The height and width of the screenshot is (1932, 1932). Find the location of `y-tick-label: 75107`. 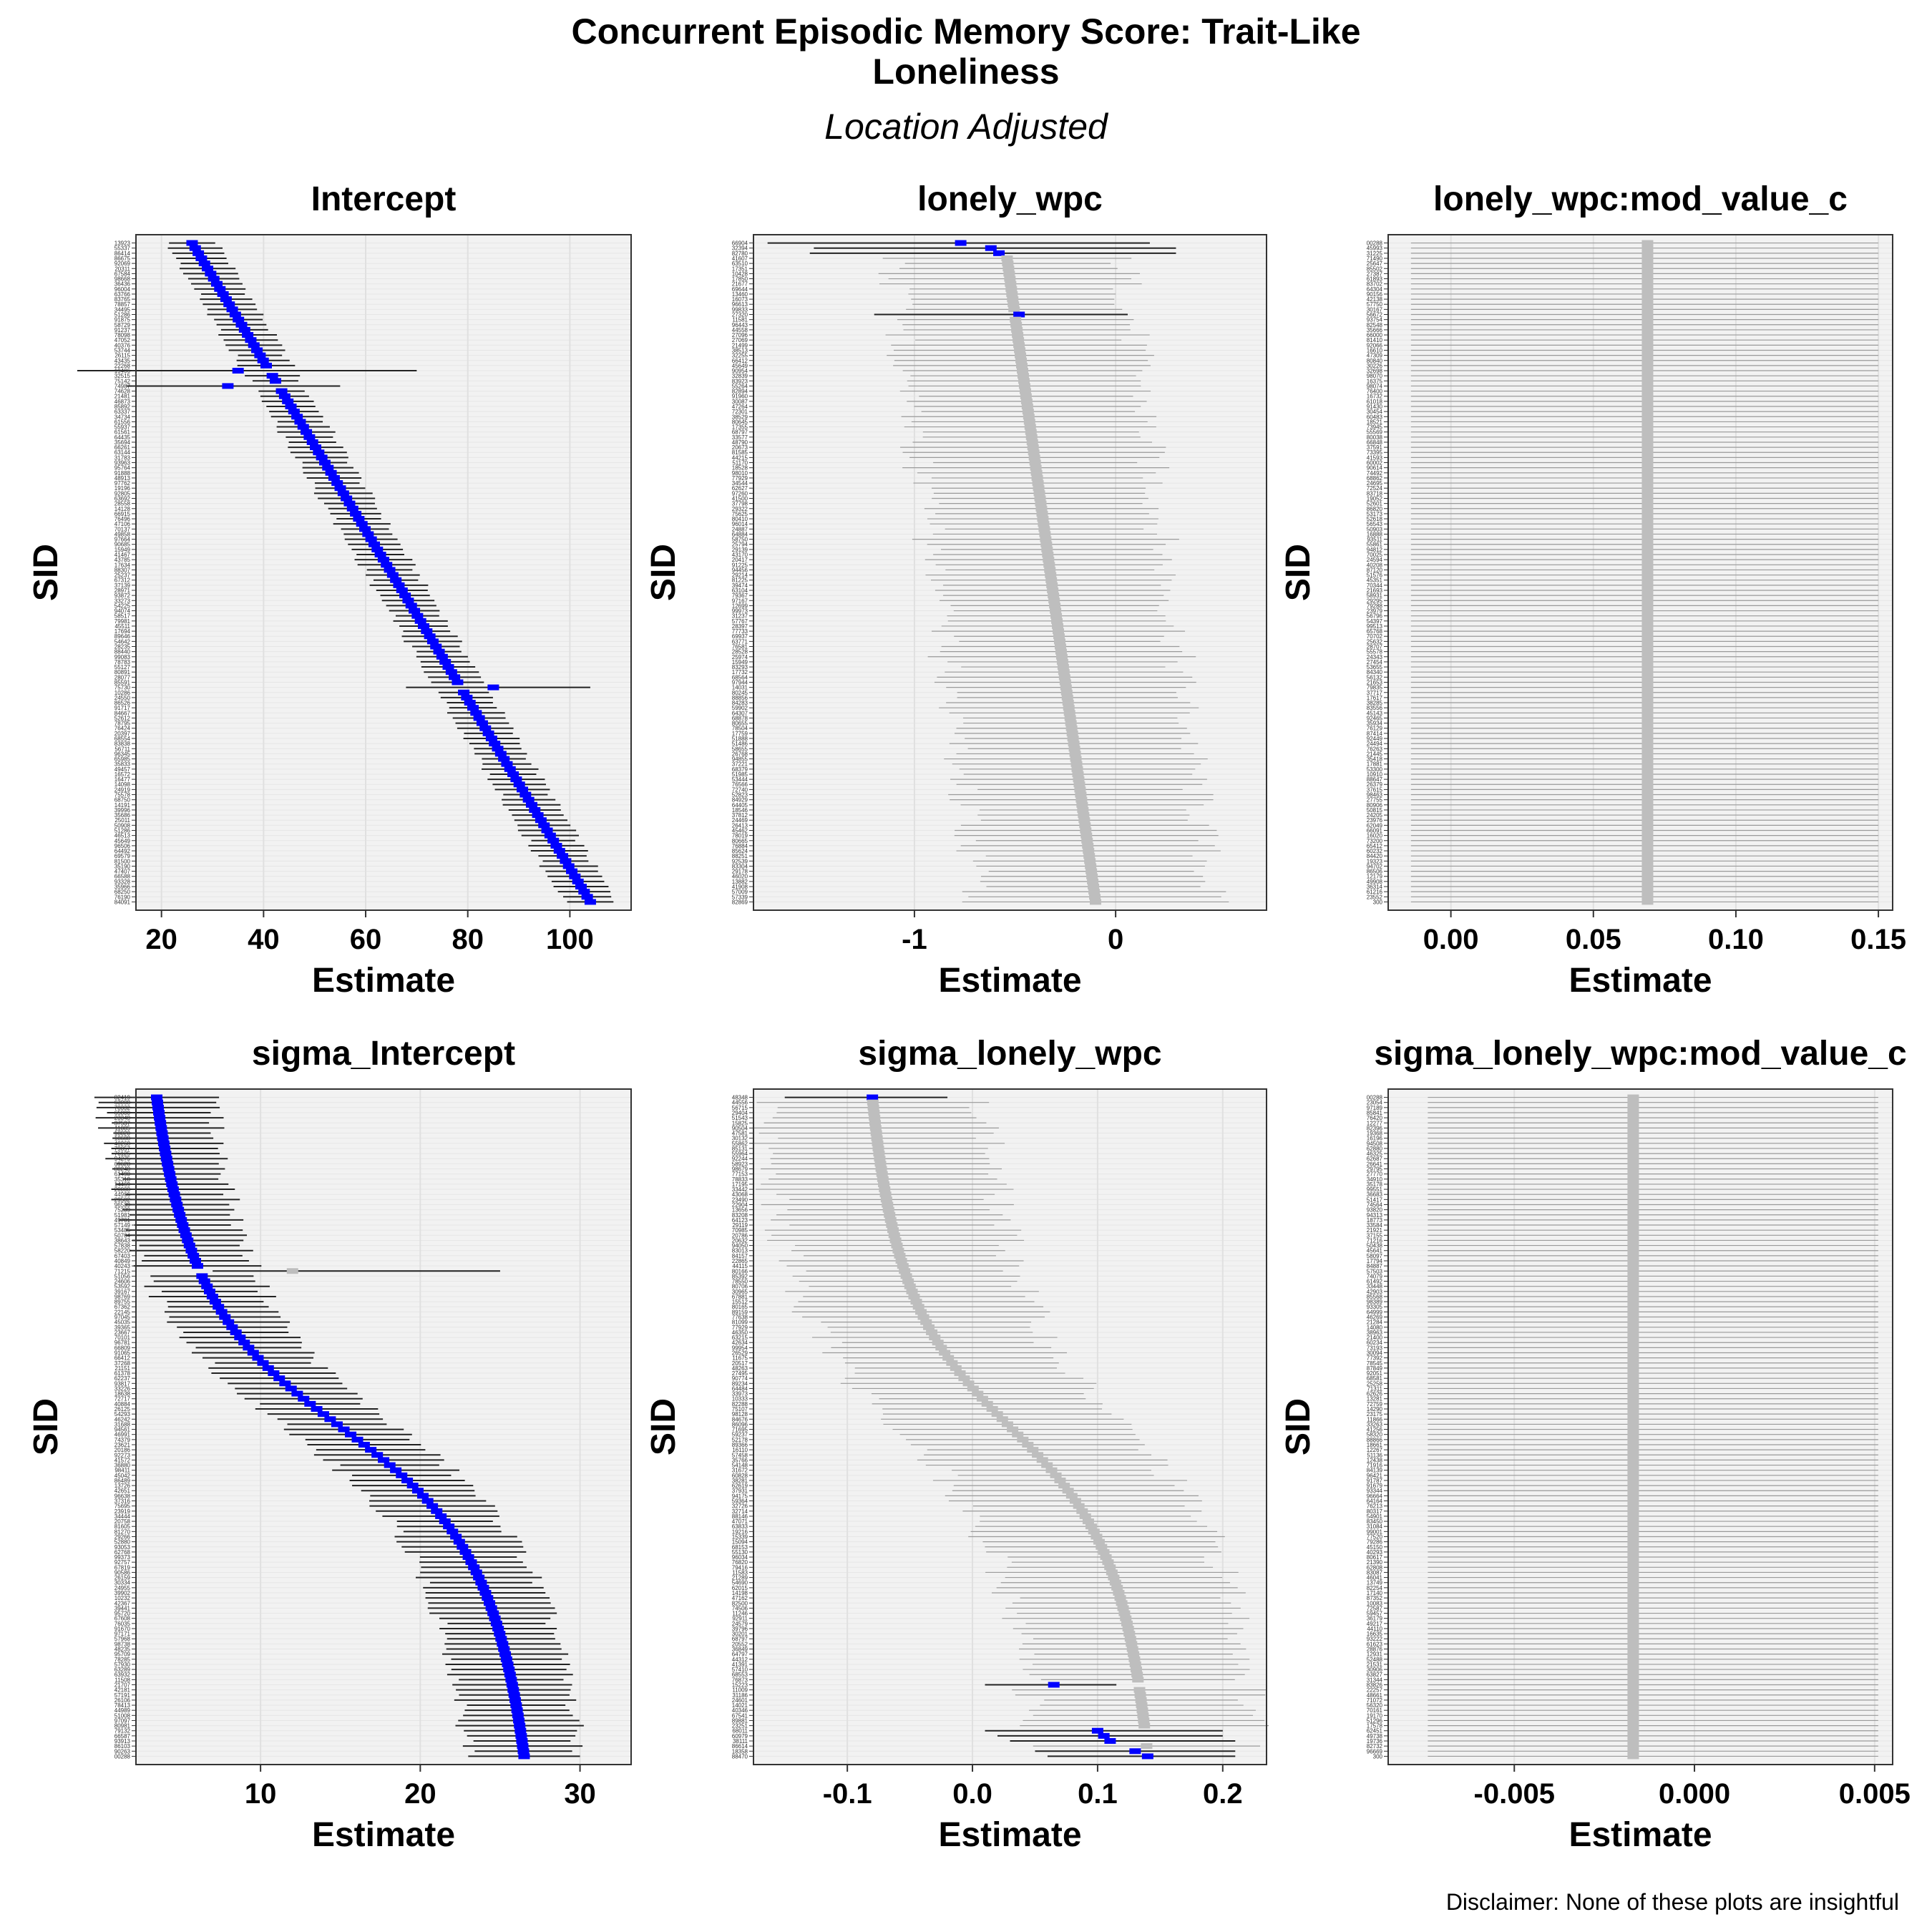

y-tick-label: 75107 is located at coordinates (740, 1409).